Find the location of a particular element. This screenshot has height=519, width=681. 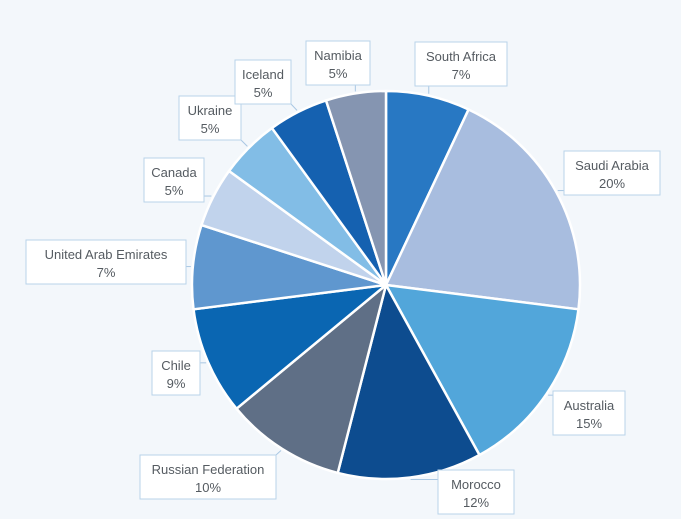

slice-label: Chile is located at coordinates (176, 365).